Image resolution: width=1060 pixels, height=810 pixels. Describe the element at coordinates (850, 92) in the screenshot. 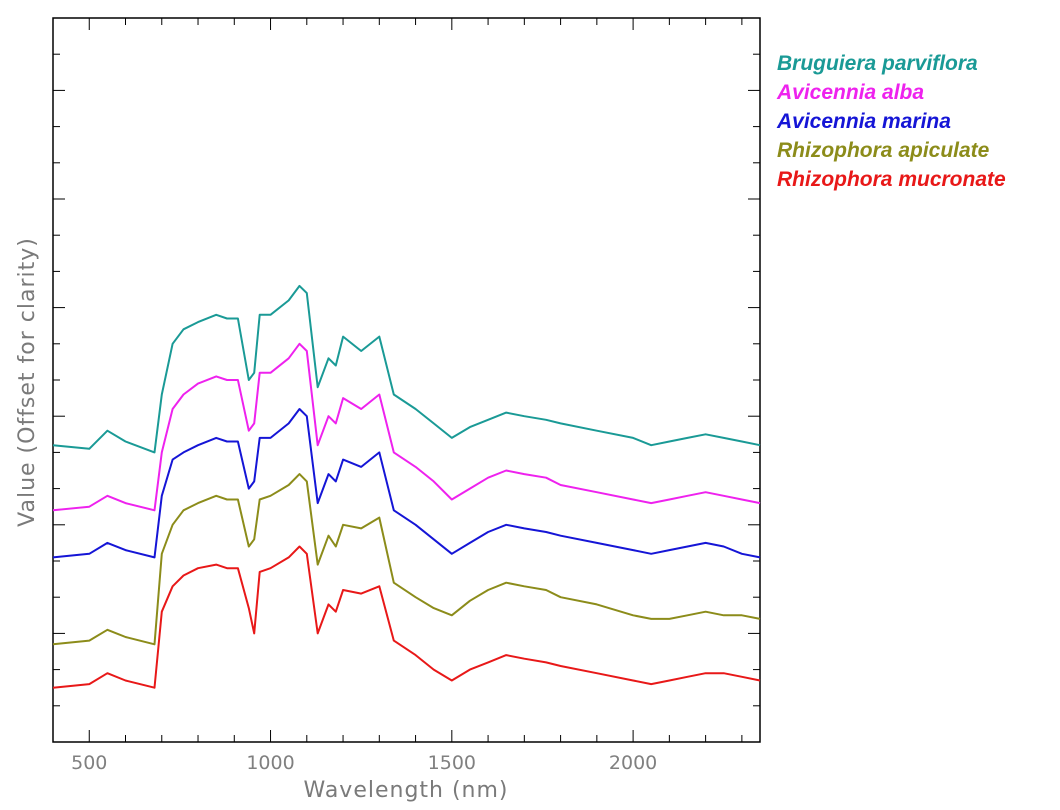

I see `legend-entry: Avicennia alba` at that location.